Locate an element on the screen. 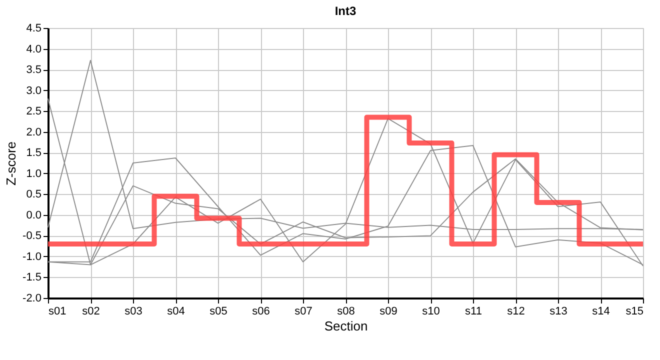  x-tick-label: s14 is located at coordinates (601, 312).